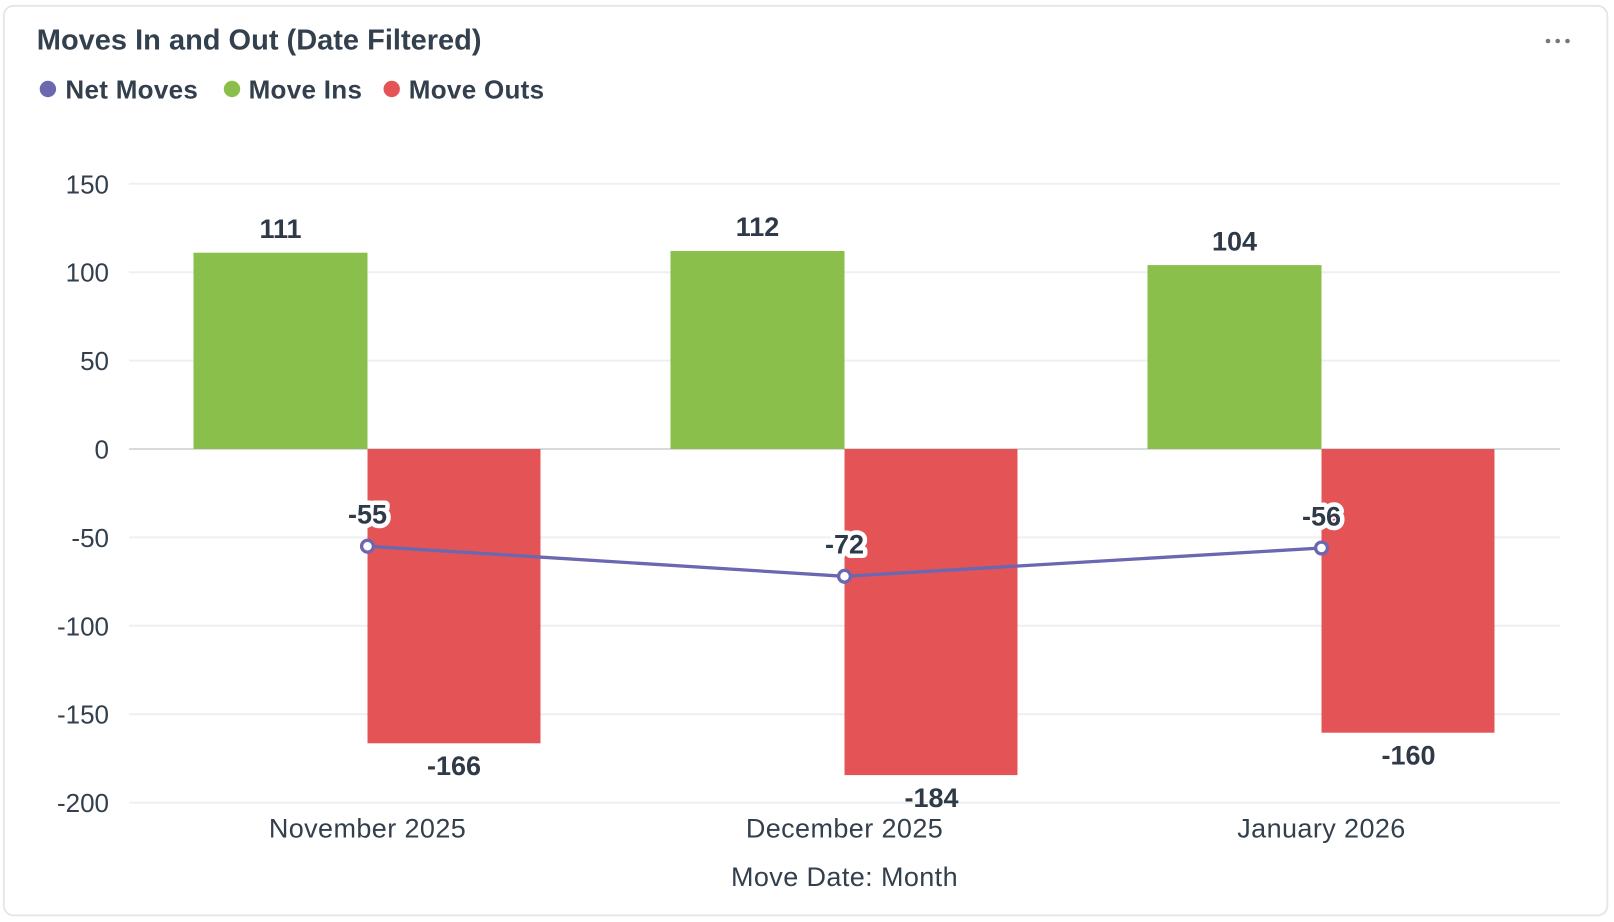 The height and width of the screenshot is (922, 1614). Describe the element at coordinates (83, 626) in the screenshot. I see `svg-text: -100` at that location.